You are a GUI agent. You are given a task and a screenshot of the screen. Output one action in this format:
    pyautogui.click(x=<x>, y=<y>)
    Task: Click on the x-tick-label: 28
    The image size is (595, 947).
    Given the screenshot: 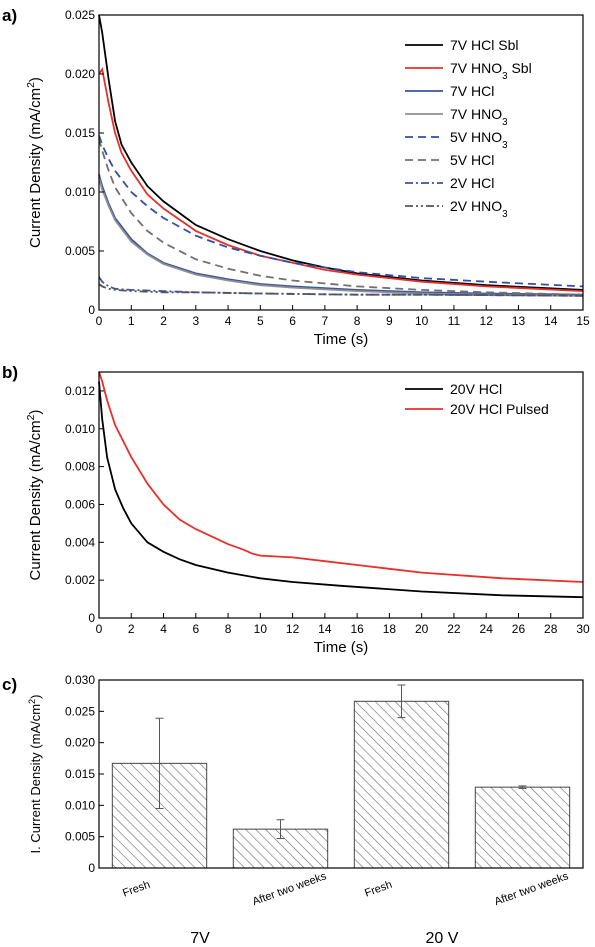 What is the action you would take?
    pyautogui.click(x=551, y=629)
    